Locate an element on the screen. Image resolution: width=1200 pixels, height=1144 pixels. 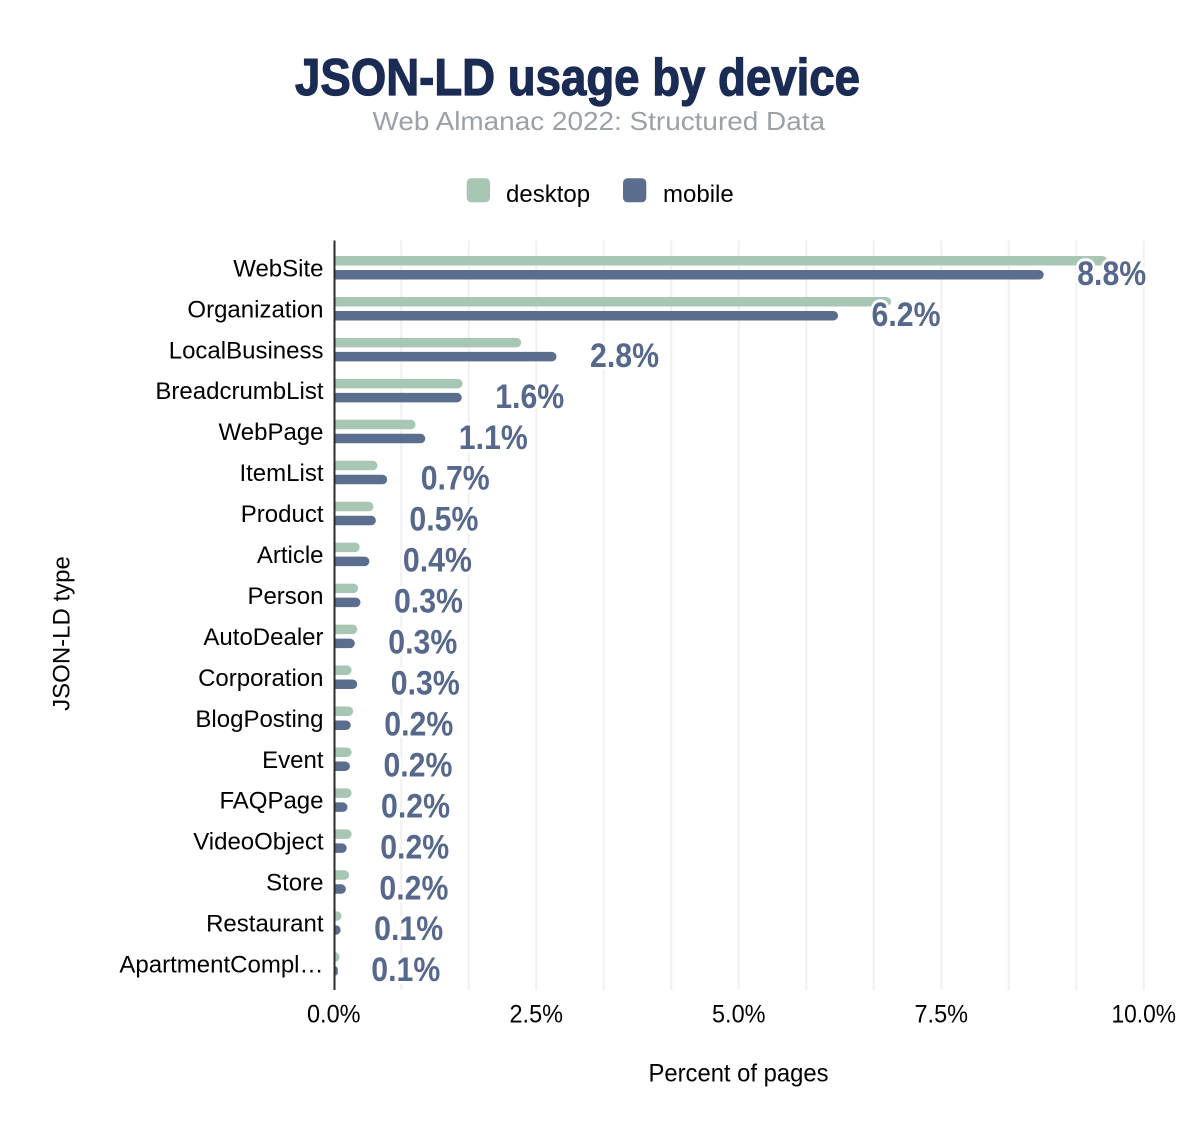
svg-text: 0.4% is located at coordinates (437, 561).